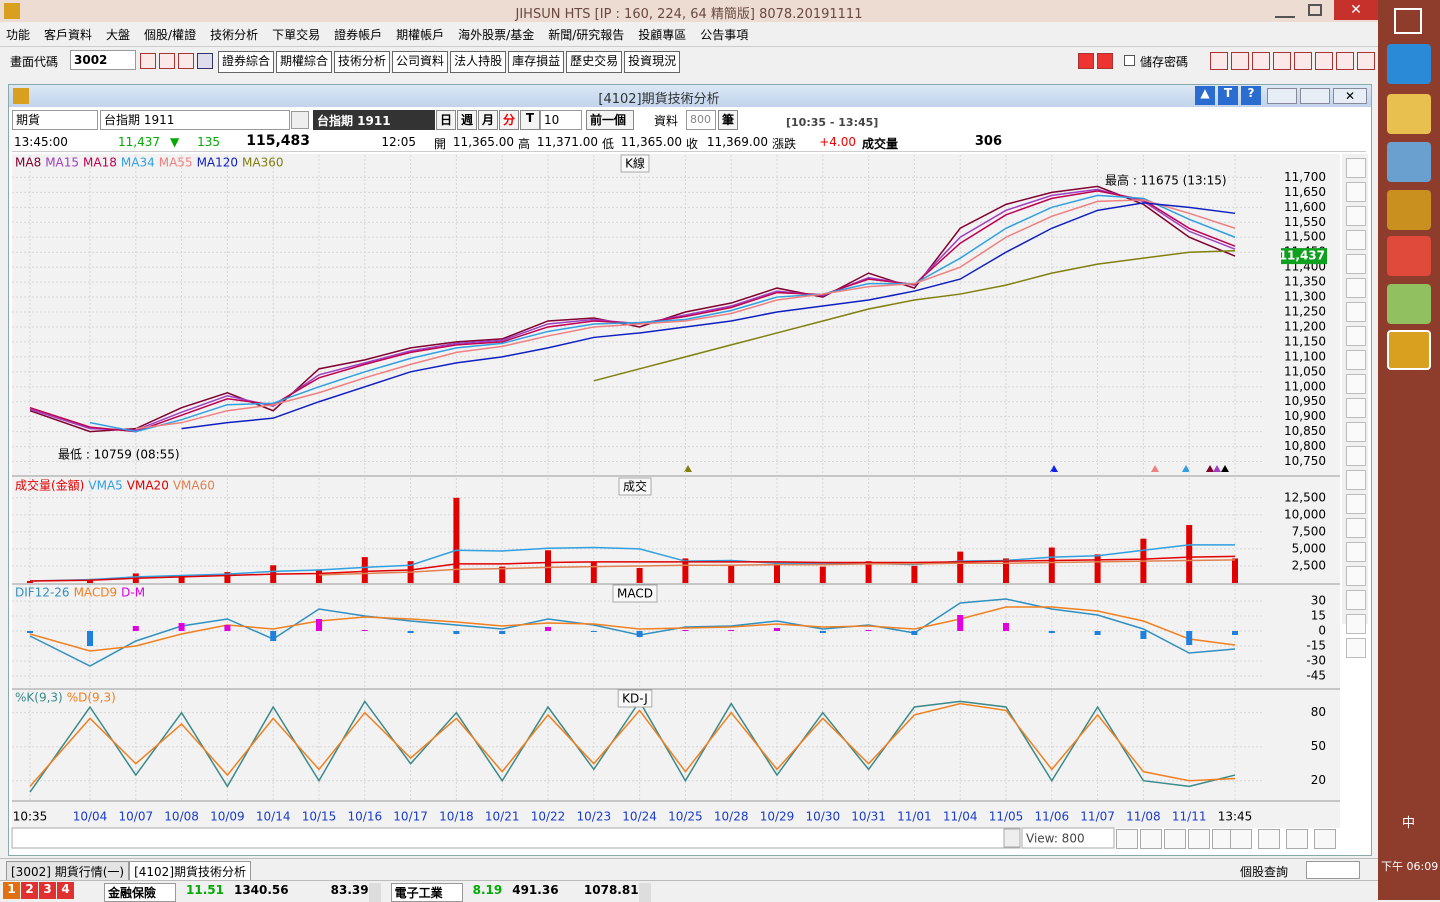  I want to click on help-button: ?, so click(1251, 95).